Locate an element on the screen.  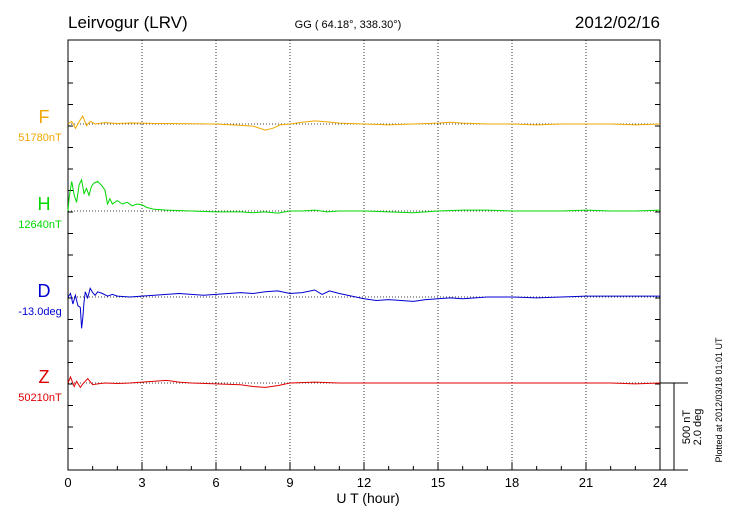
x-tick-label-9: 9 is located at coordinates (289, 482).